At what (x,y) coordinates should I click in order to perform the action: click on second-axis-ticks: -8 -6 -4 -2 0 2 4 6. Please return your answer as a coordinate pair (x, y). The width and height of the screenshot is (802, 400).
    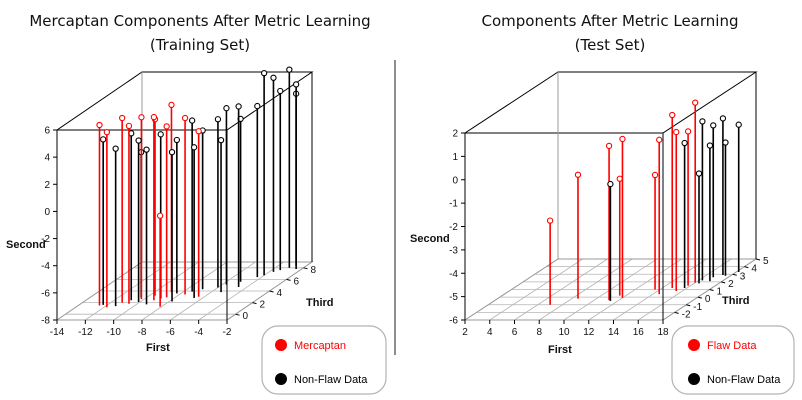
    Looking at the image, I should click on (49, 226).